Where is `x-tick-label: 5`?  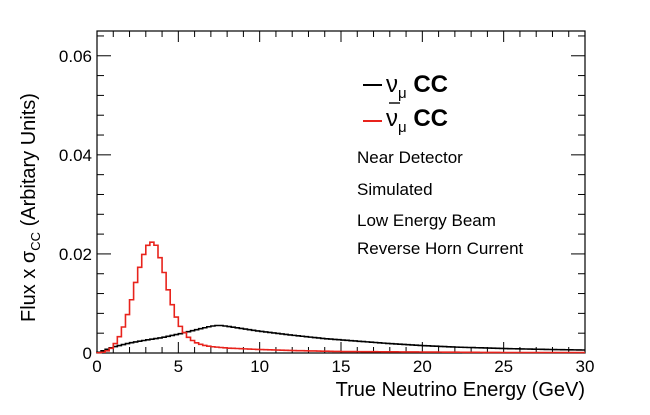 x-tick-label: 5 is located at coordinates (178, 366).